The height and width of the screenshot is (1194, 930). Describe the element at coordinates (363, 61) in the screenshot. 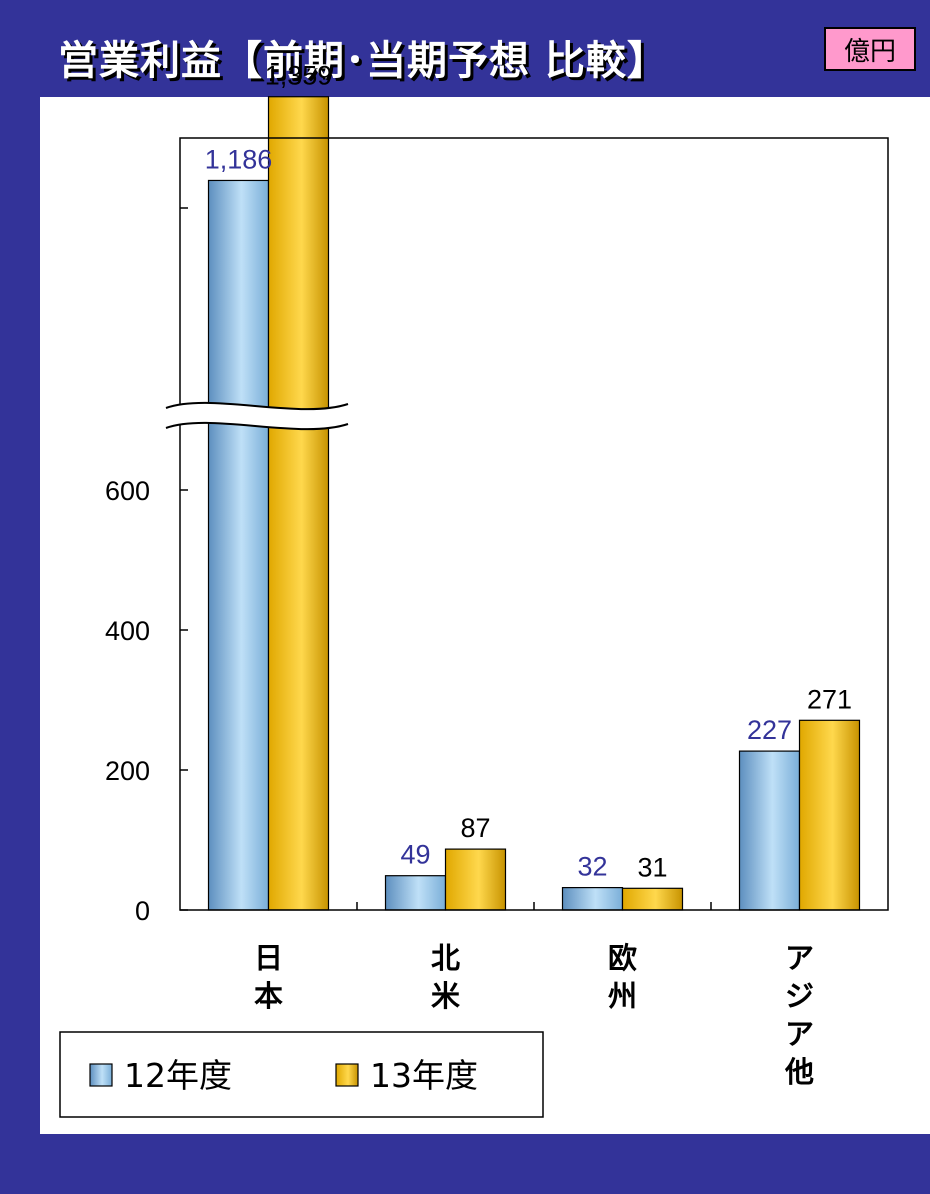

I see `chart-title: 営業利益【前期･当期予想 比較】` at that location.